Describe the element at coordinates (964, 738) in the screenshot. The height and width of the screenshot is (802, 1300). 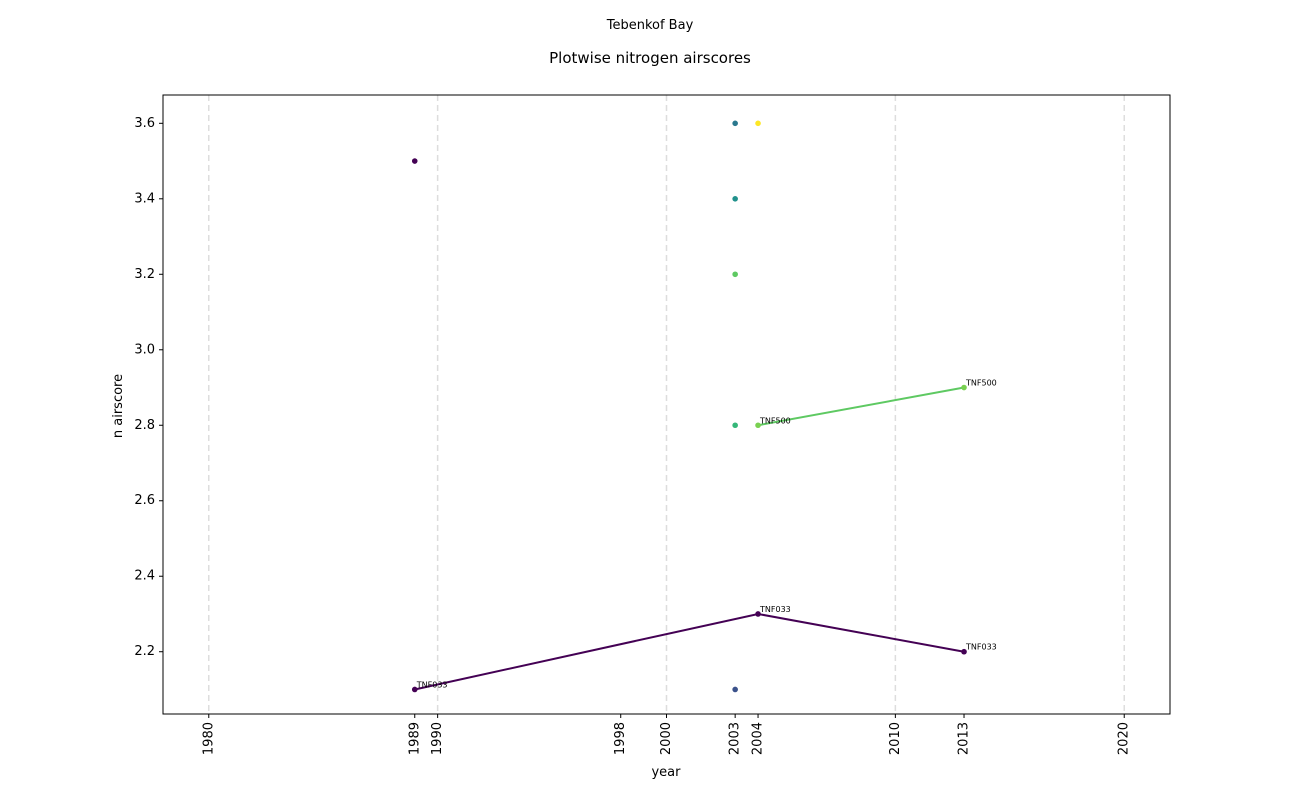
I see `x-tick-label-2013: 2013` at that location.